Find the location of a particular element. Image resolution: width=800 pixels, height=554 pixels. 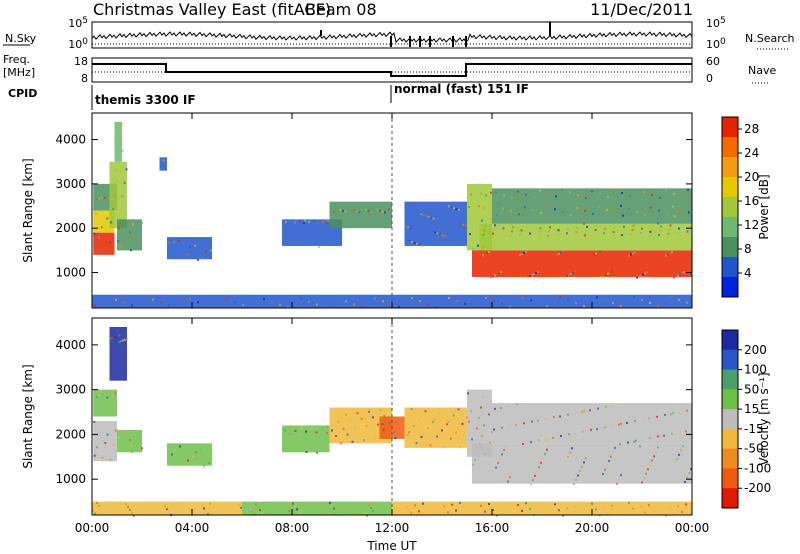

velocity-echo-region is located at coordinates (189, 454).